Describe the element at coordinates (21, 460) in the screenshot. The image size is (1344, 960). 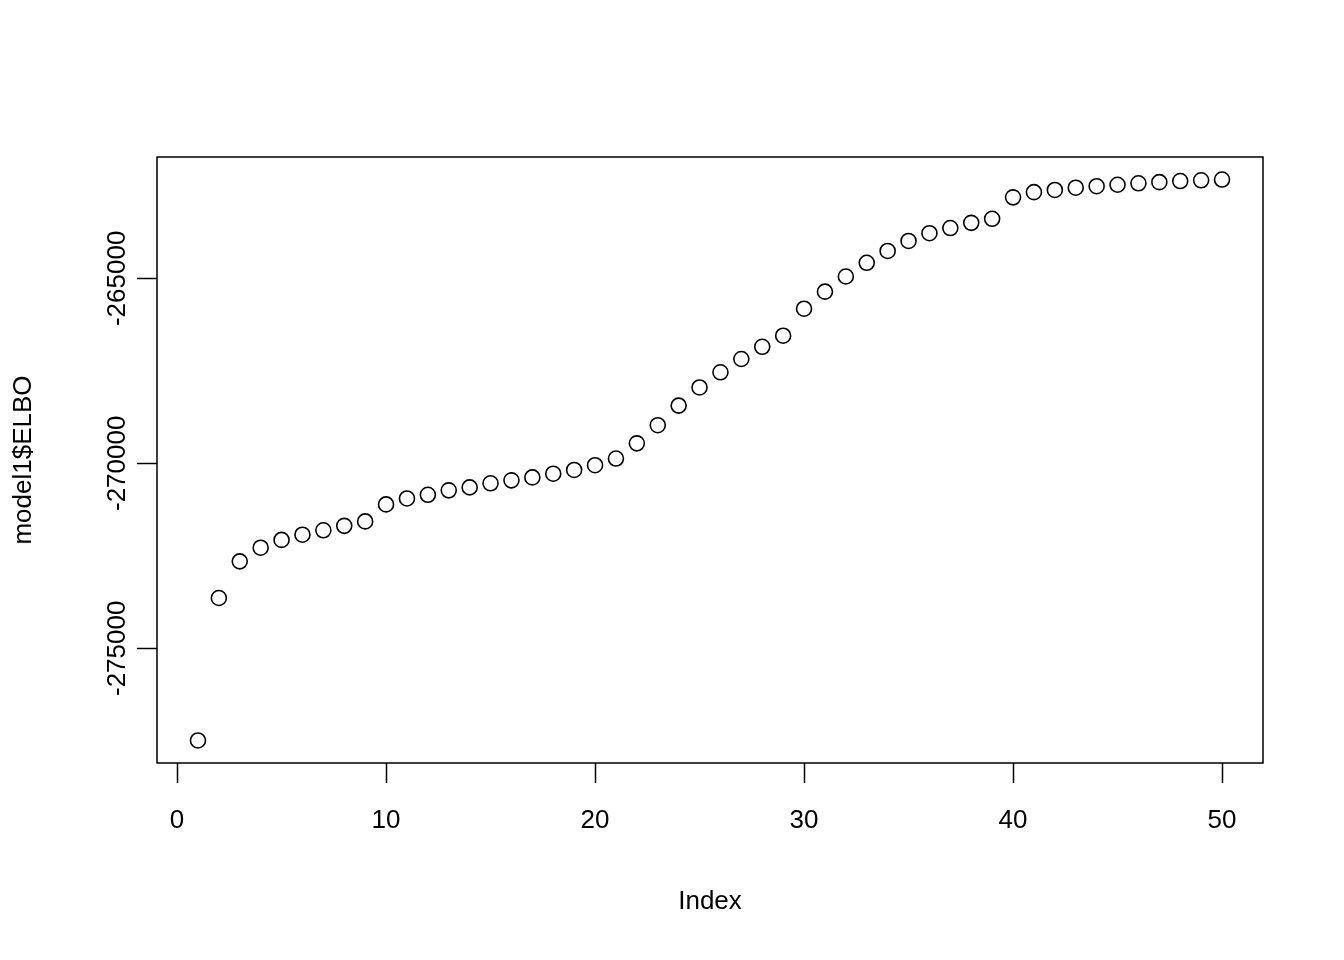
I see `y-axis-title: model1$ELBO` at that location.